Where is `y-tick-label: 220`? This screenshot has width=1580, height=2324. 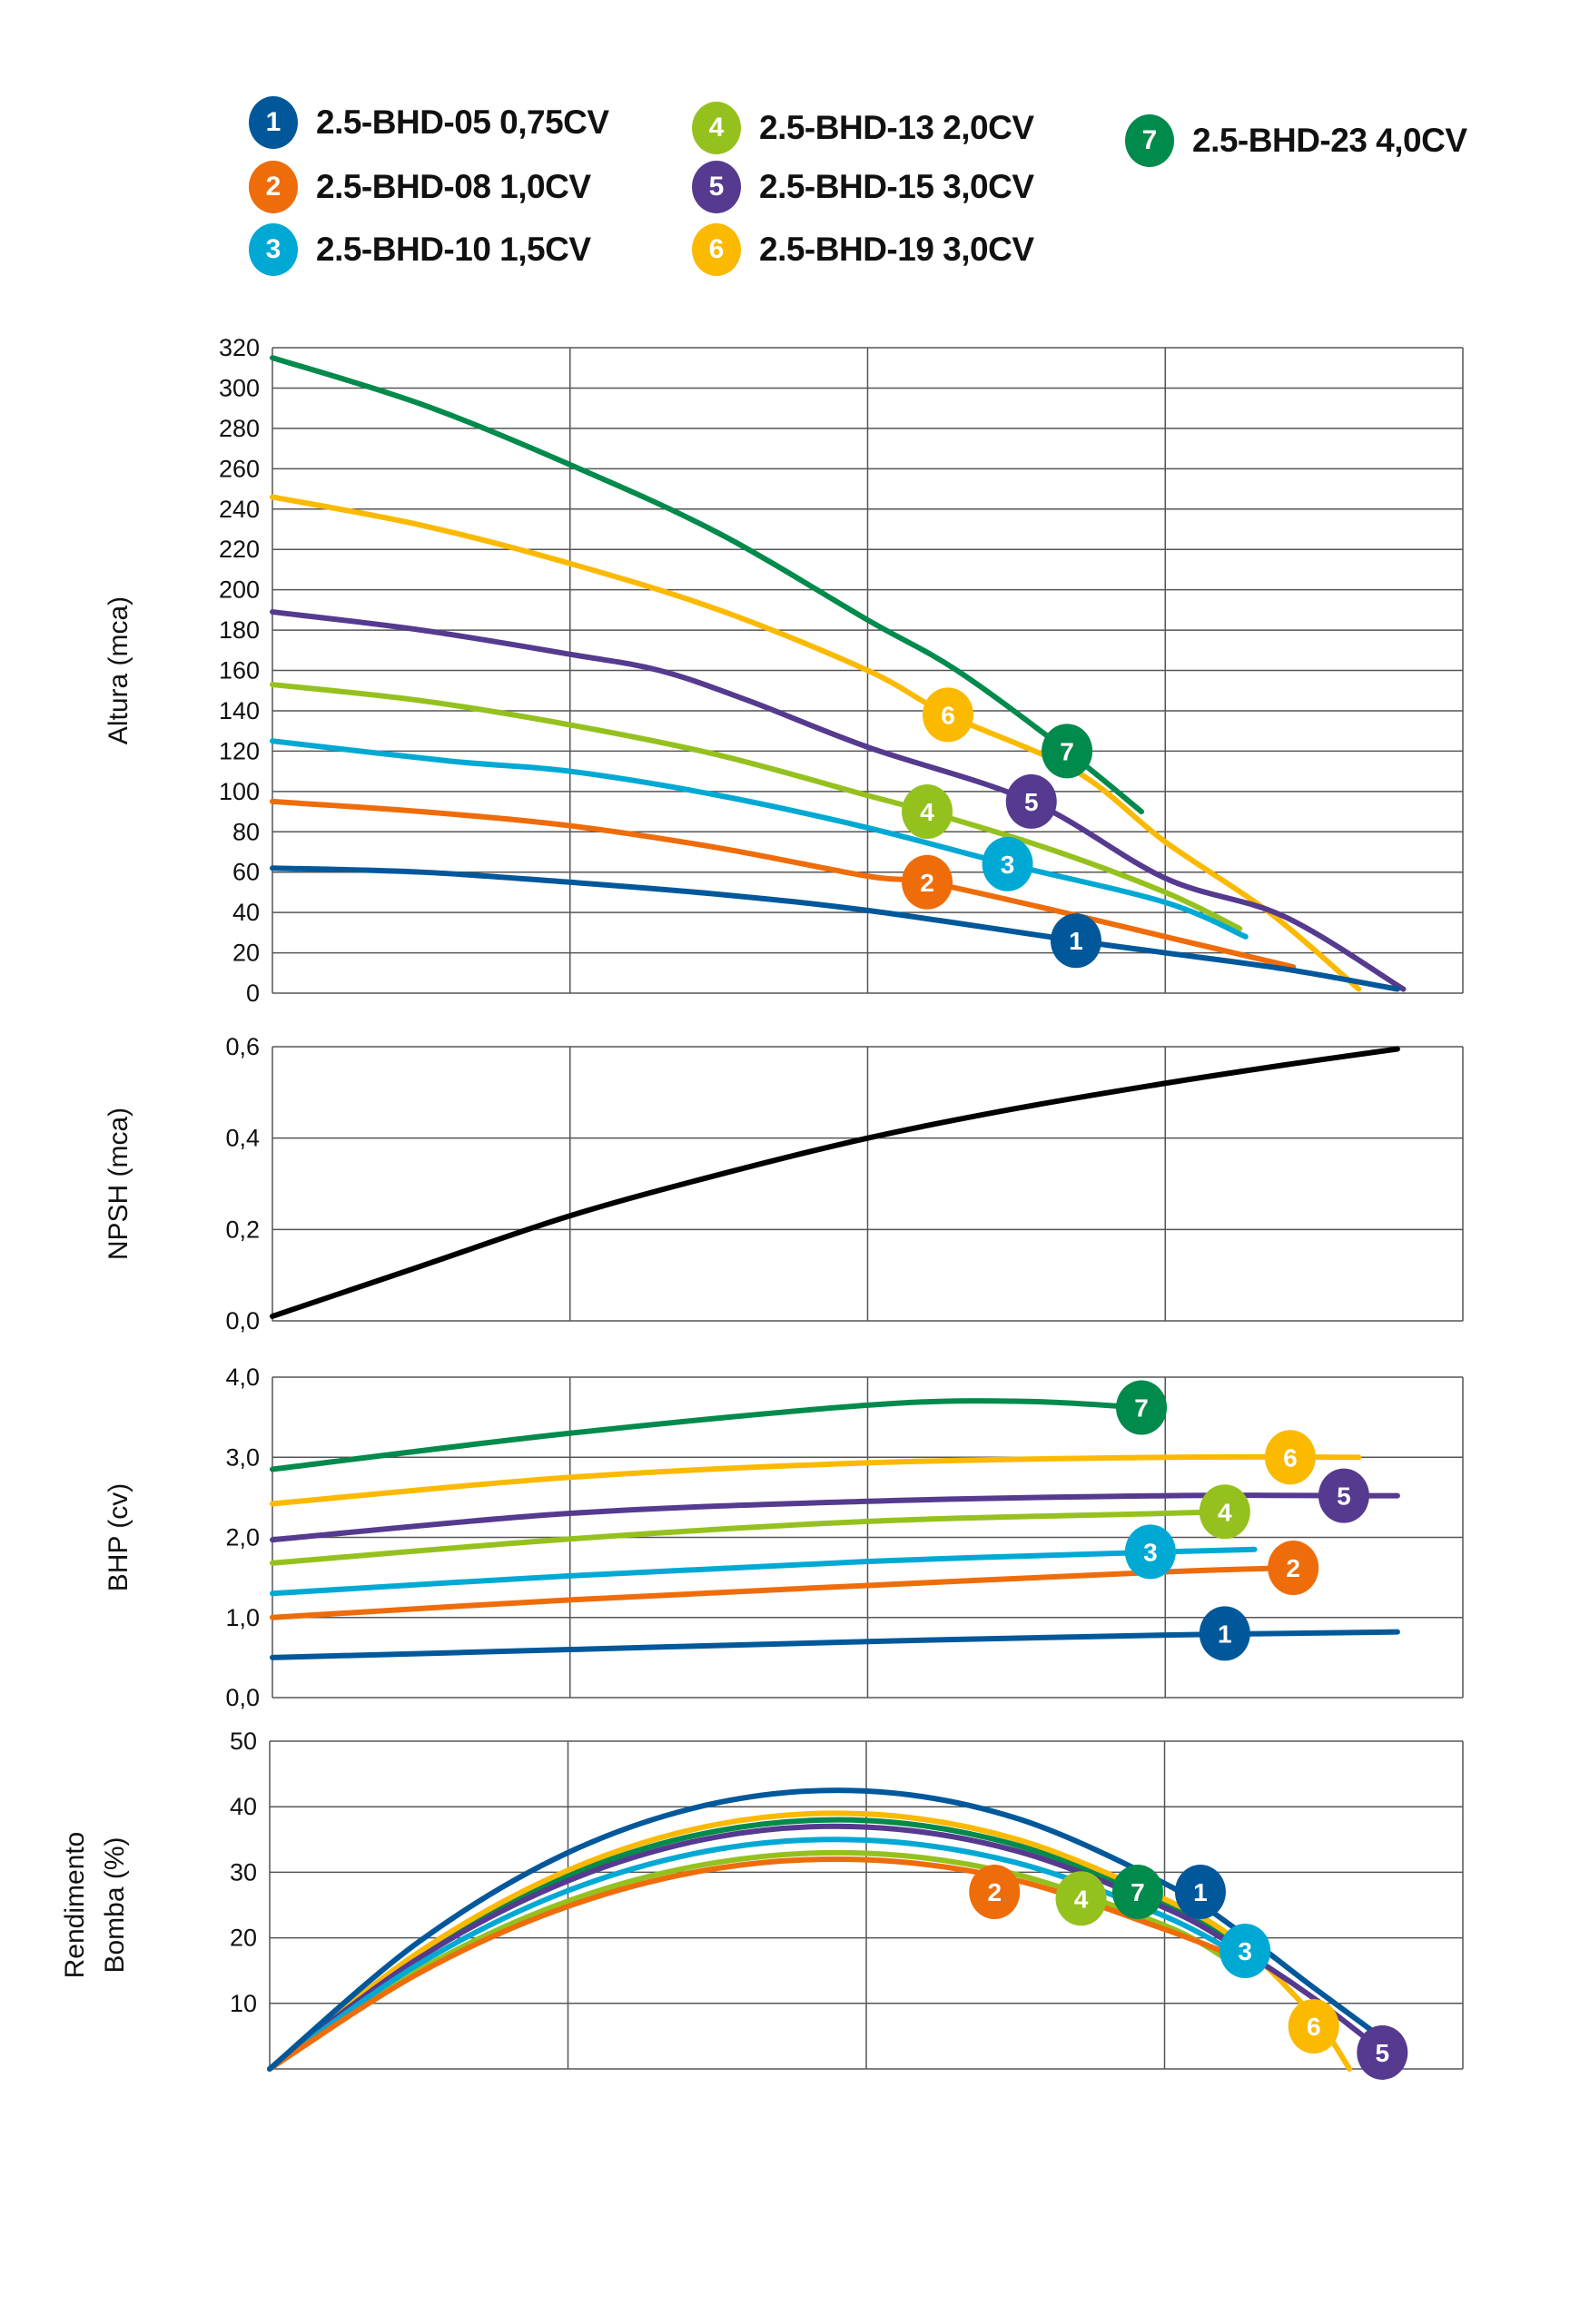 y-tick-label: 220 is located at coordinates (240, 549).